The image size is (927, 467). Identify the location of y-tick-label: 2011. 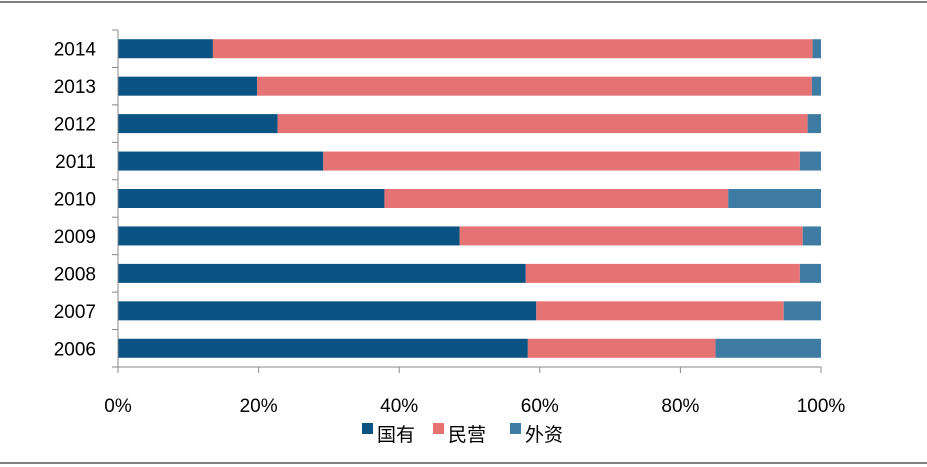
(75, 162).